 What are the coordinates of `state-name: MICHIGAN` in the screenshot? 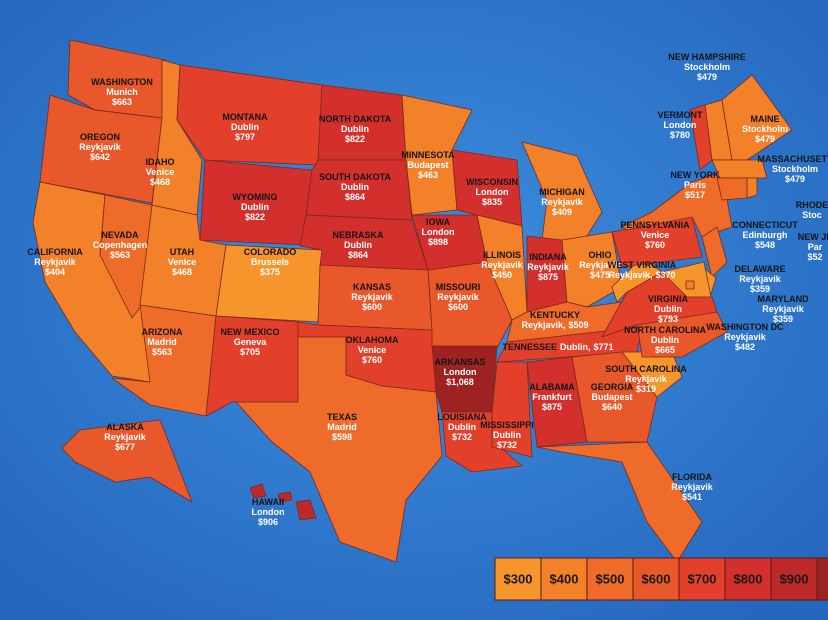 It's located at (562, 192).